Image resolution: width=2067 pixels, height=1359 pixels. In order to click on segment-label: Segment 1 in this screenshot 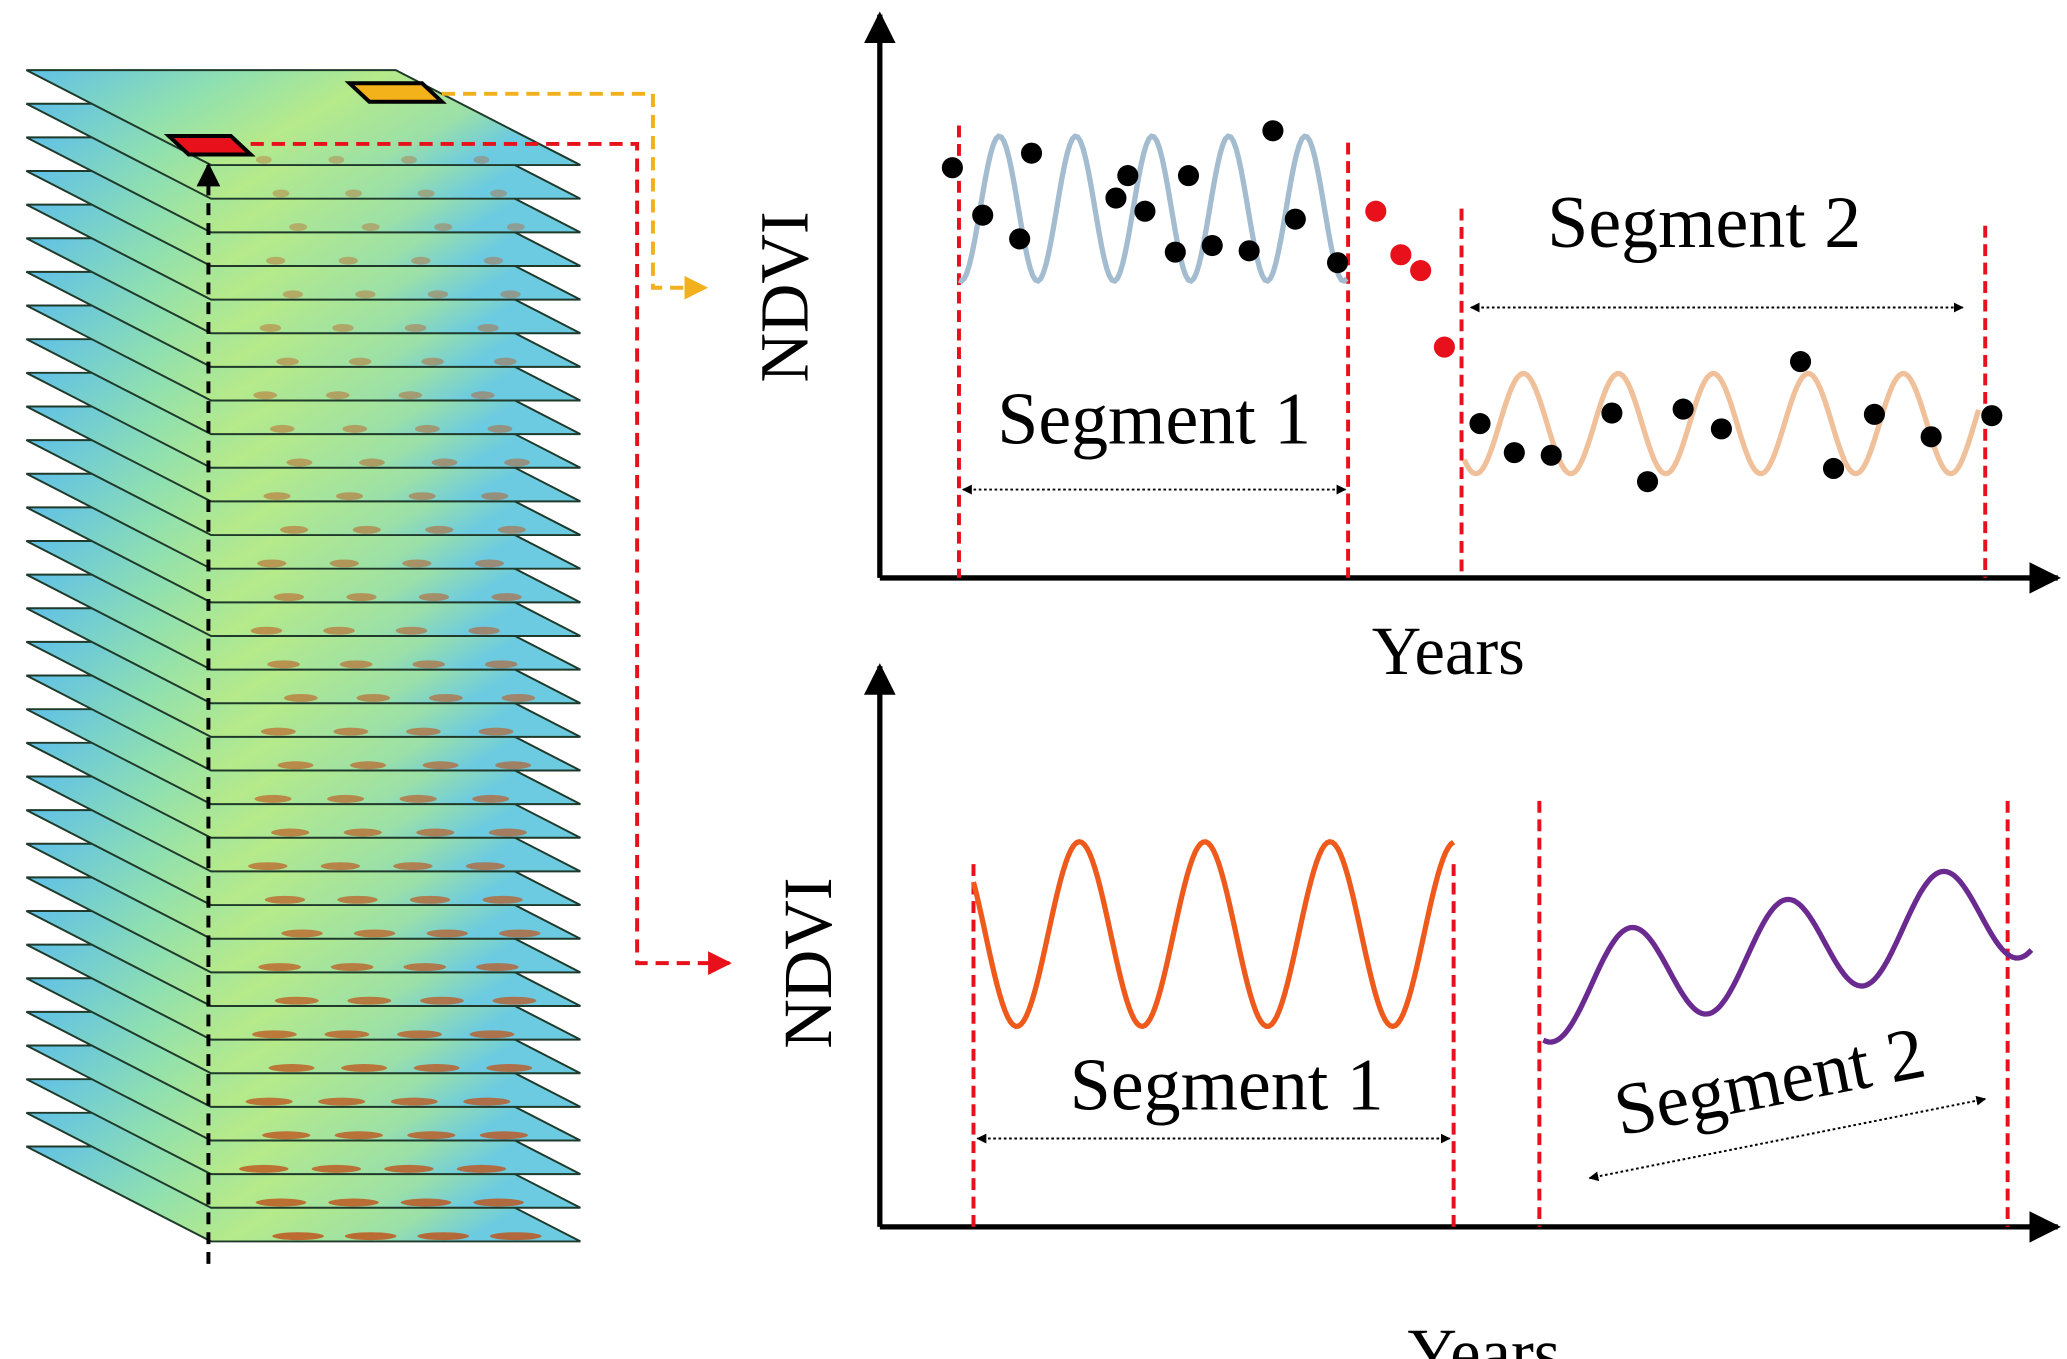, I will do `click(1154, 418)`.